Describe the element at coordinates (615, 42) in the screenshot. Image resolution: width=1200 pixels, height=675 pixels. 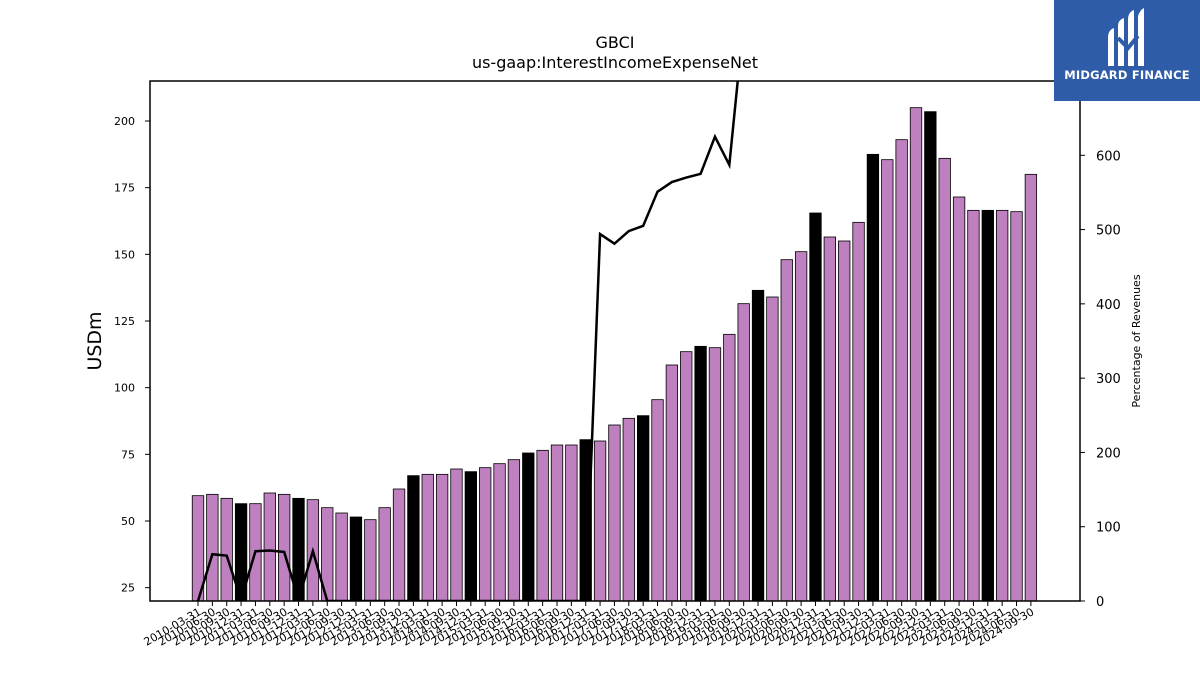
I see `chart-title: GBCI` at that location.